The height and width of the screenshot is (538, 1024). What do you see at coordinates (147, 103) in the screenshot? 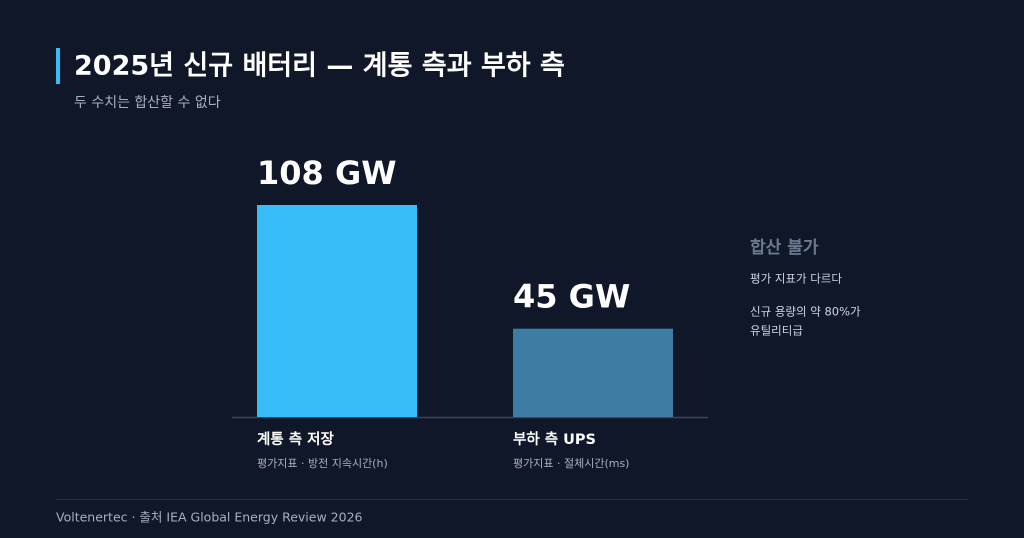
I see `chart-subtitle: 두 수치는 합산할 수 없다` at bounding box center [147, 103].